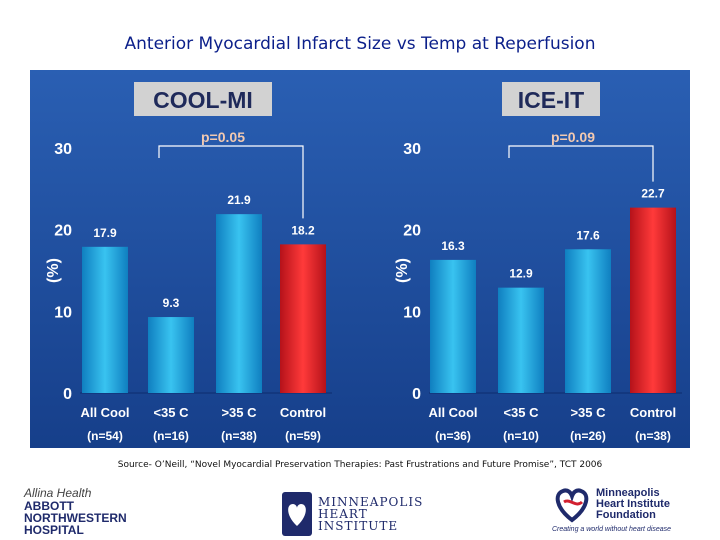 The width and height of the screenshot is (720, 540). What do you see at coordinates (588, 436) in the screenshot?
I see `sample-size-label: (n=26)` at bounding box center [588, 436].